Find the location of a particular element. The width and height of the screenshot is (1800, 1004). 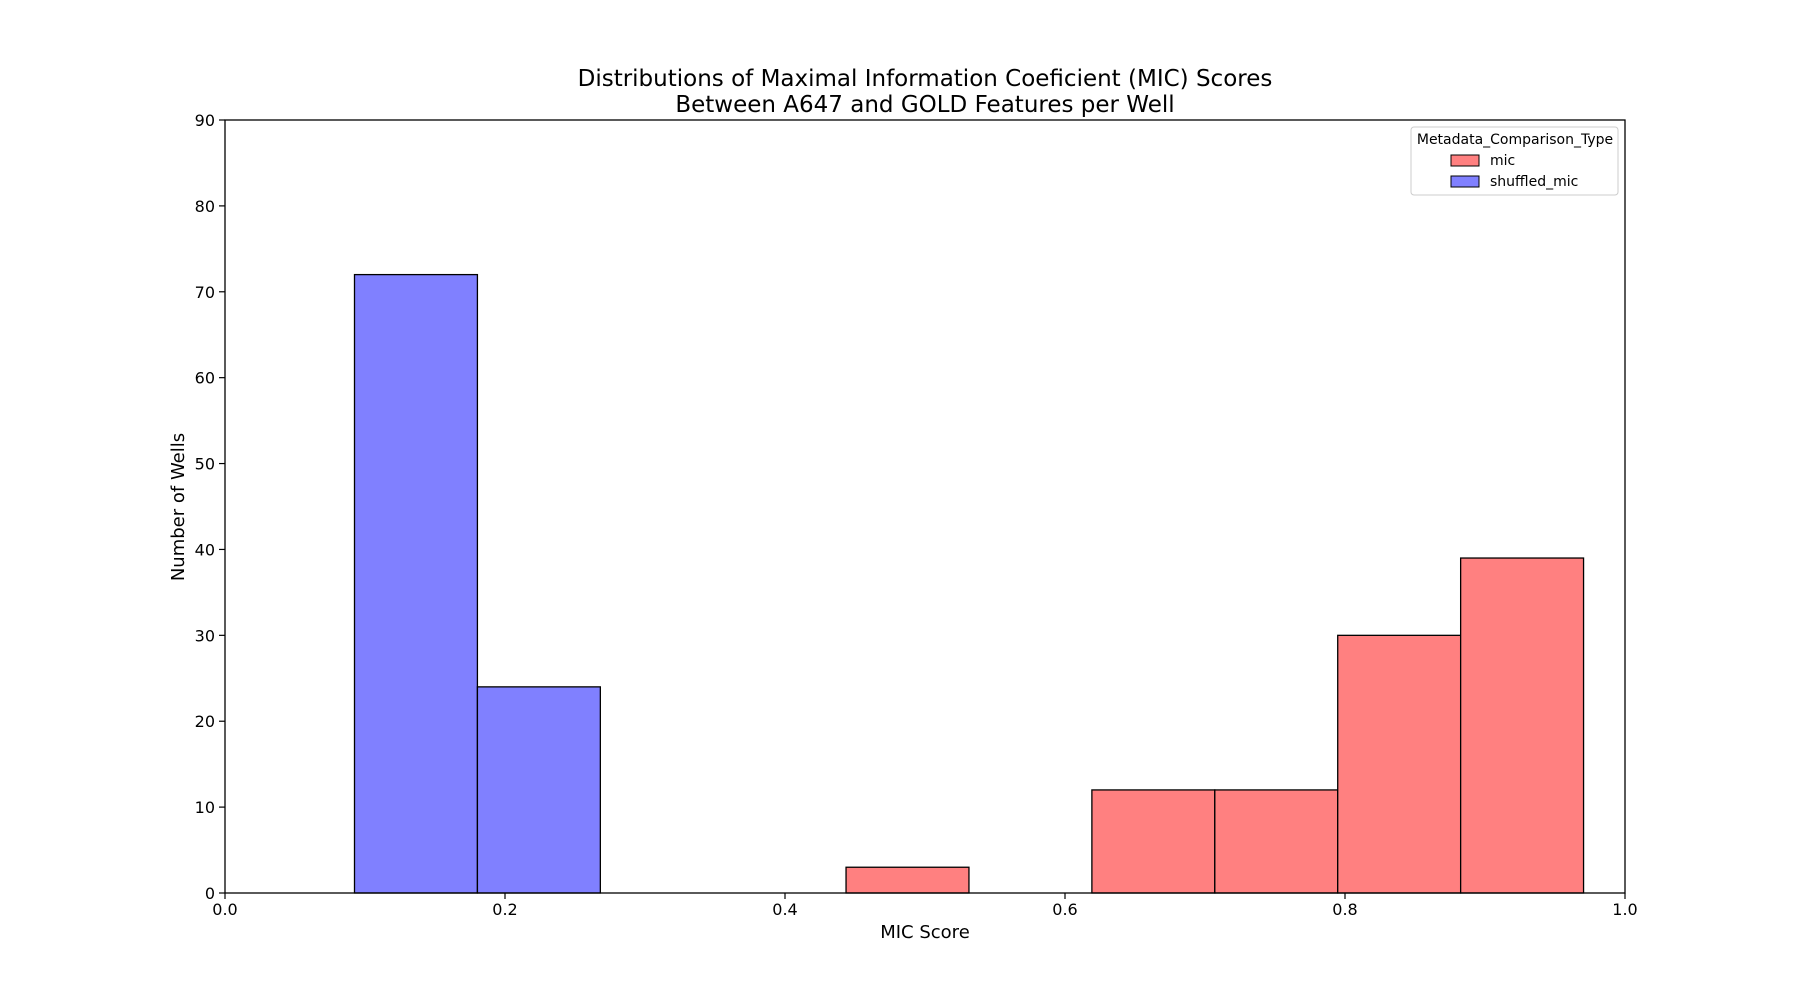

x-ticks-group: 0.0 0.2 0.4 0.6 0.8 1.0 is located at coordinates (925, 906).